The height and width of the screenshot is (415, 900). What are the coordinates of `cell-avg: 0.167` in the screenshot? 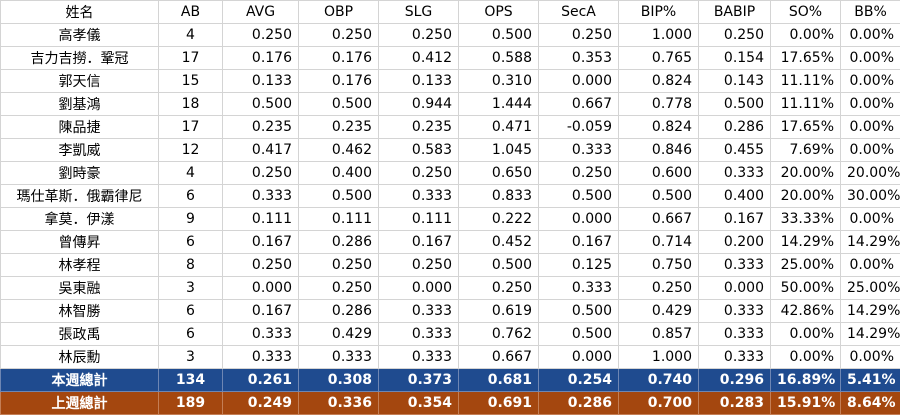 It's located at (261, 311).